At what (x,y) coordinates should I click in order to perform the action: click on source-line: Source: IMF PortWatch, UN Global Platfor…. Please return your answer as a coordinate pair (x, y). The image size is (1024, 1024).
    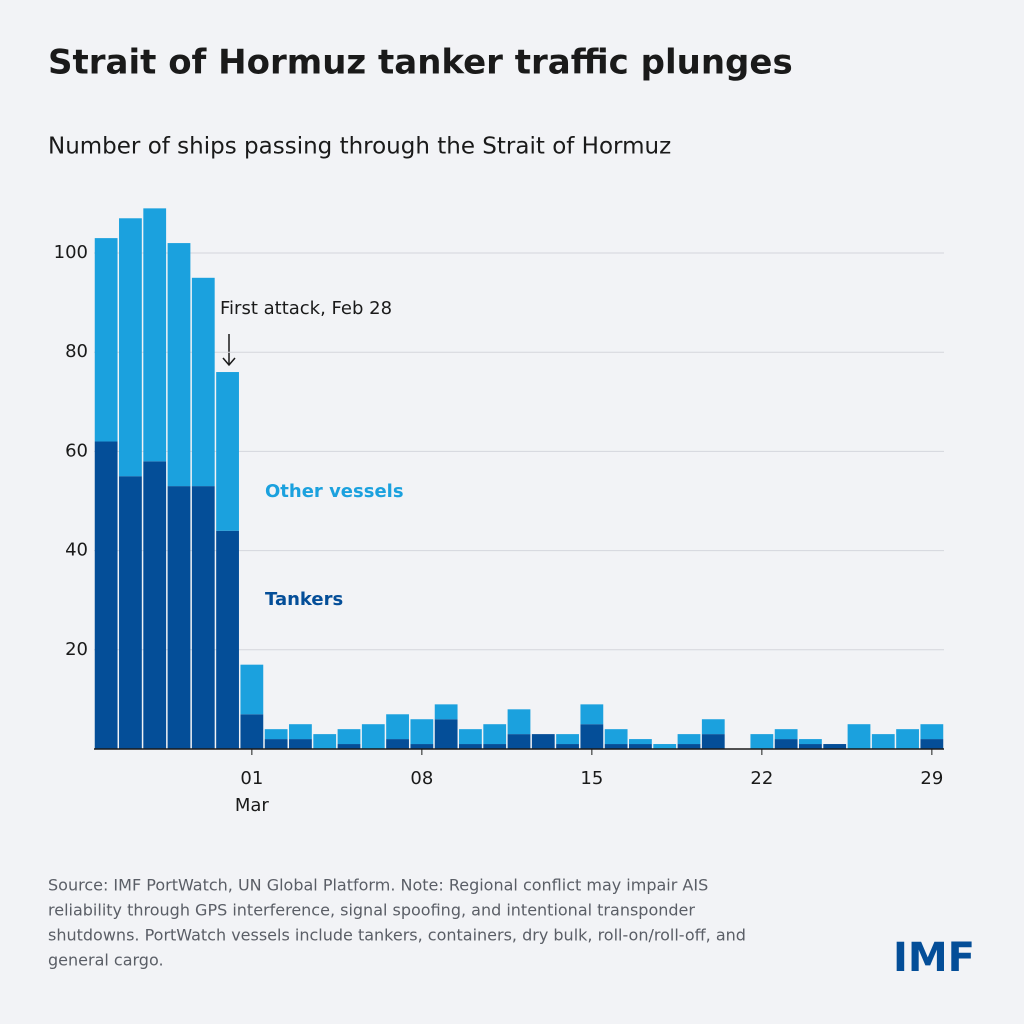
    Looking at the image, I should click on (378, 885).